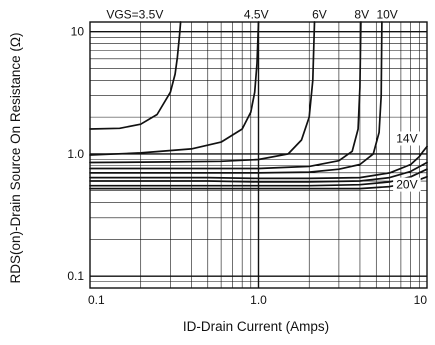 The height and width of the screenshot is (345, 435). I want to click on x-axis-title: ID-Drain Current (Amps), so click(256, 326).